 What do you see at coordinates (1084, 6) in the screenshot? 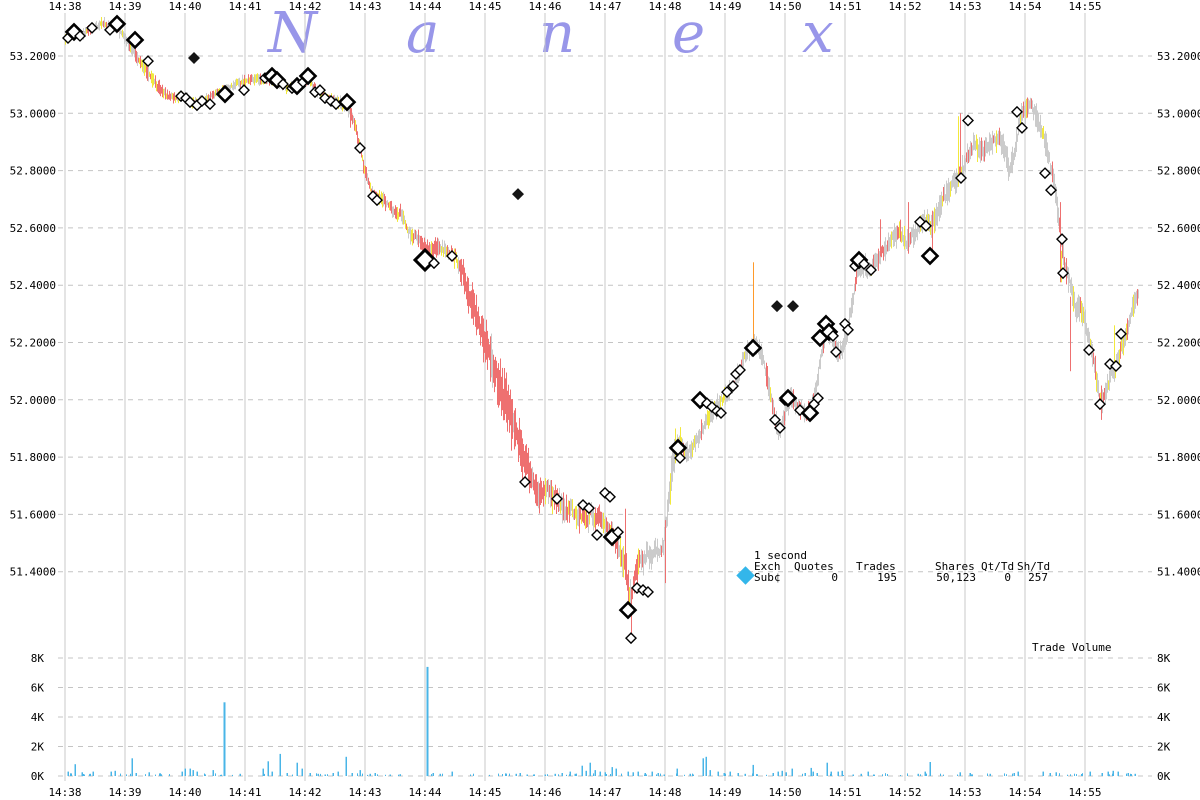
I see `time-label: 14:55` at bounding box center [1084, 6].